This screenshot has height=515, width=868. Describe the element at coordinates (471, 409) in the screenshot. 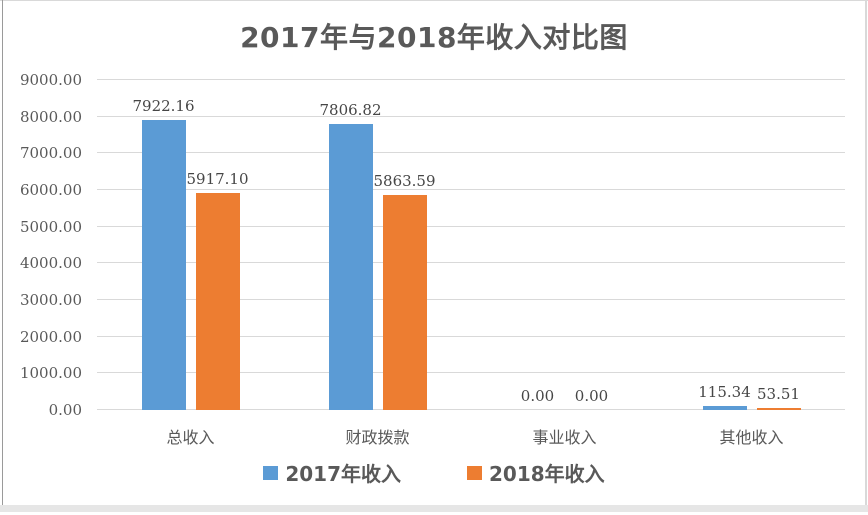

I see `x-axis-line` at that location.